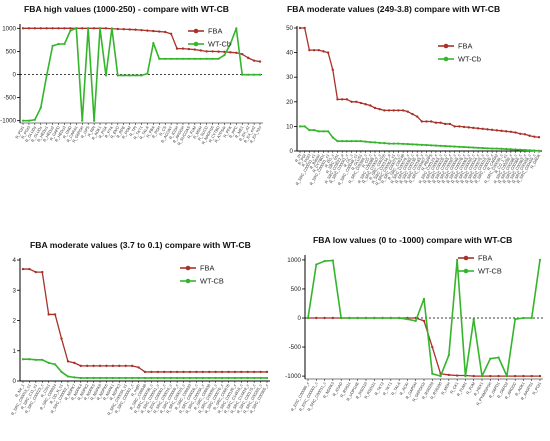  Describe the element at coordinates (85, 132) in the screenshot. I see `x-tick-label: R_GPS` at that location.